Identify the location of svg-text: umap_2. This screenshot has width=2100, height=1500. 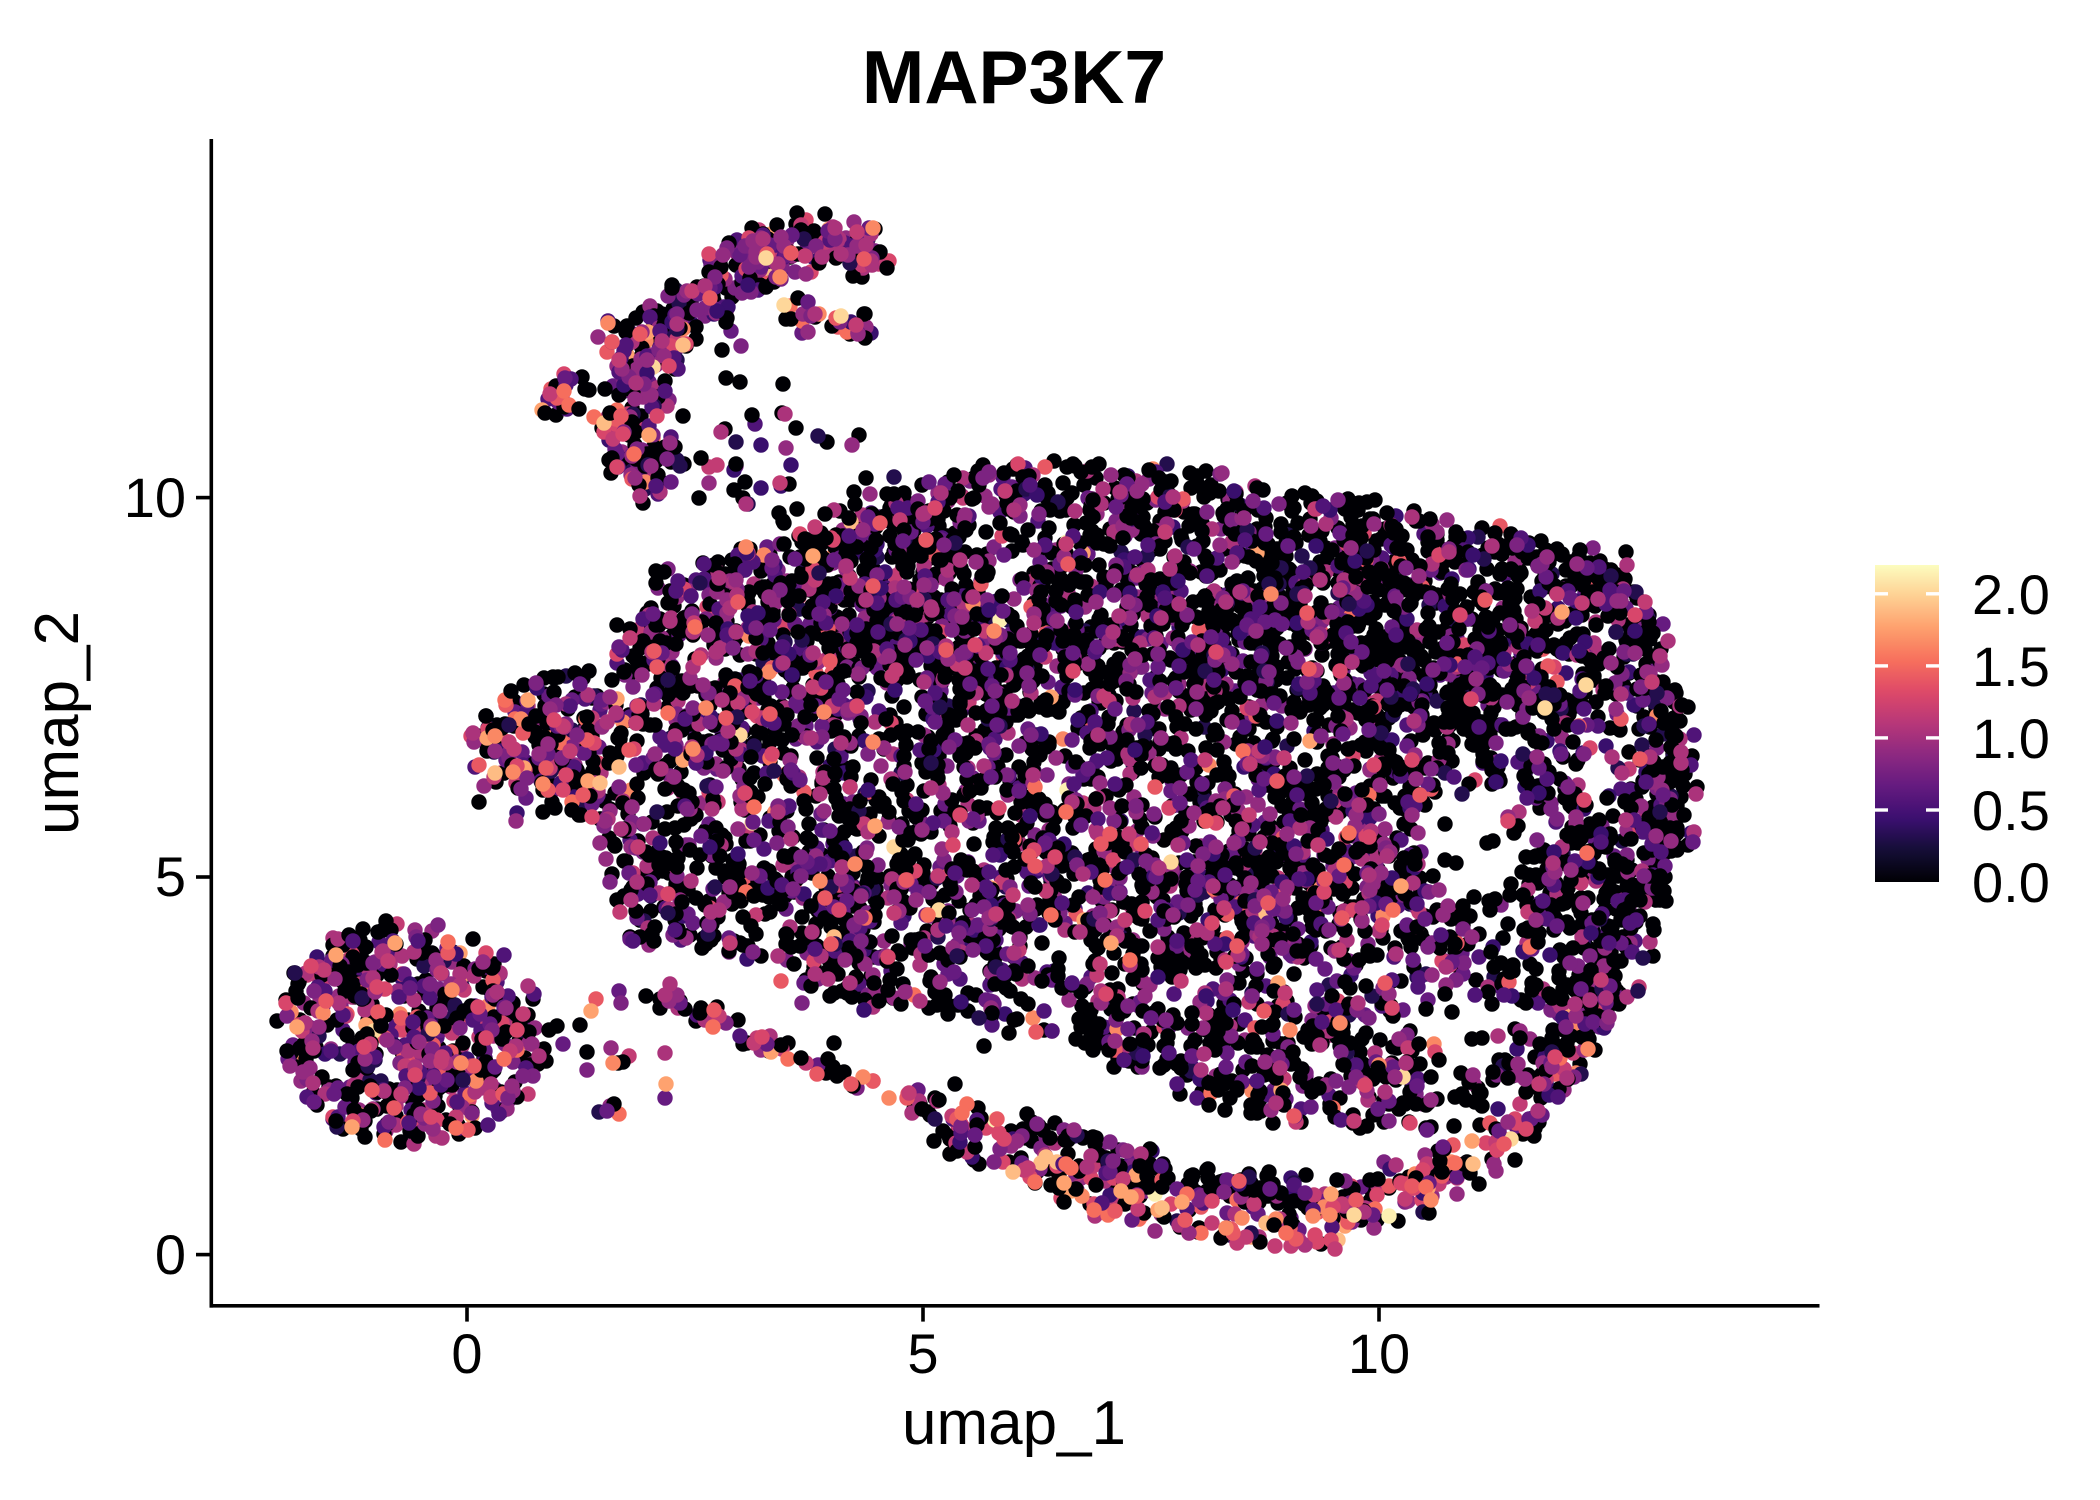
(57, 723).